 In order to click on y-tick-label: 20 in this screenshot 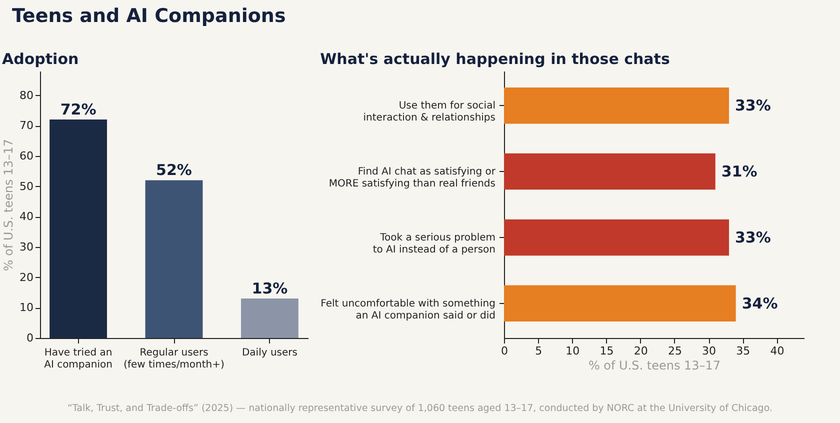, I will do `click(27, 277)`.